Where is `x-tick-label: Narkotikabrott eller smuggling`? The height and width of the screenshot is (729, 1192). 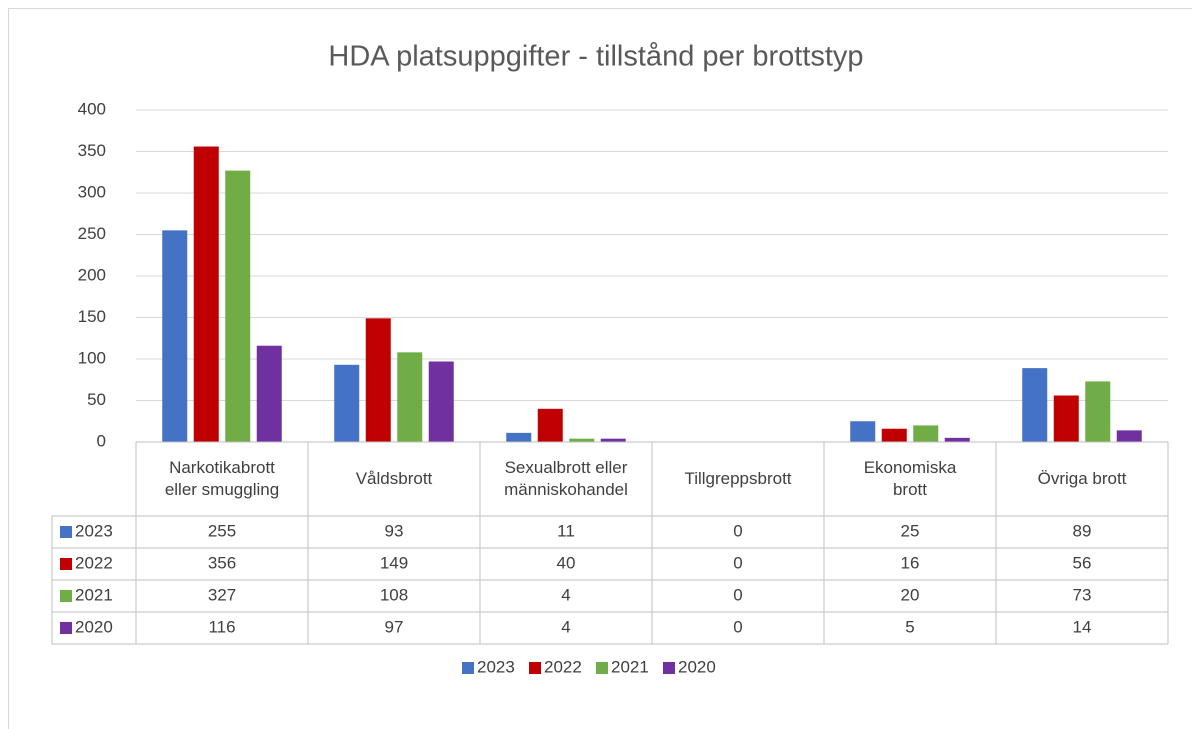
x-tick-label: Narkotikabrott eller smuggling is located at coordinates (222, 478).